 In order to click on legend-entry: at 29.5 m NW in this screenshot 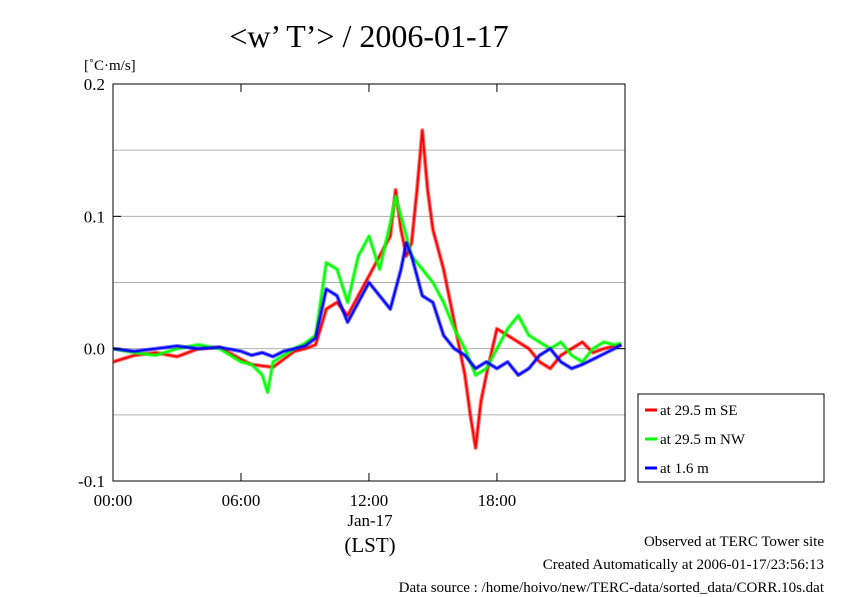, I will do `click(703, 440)`.